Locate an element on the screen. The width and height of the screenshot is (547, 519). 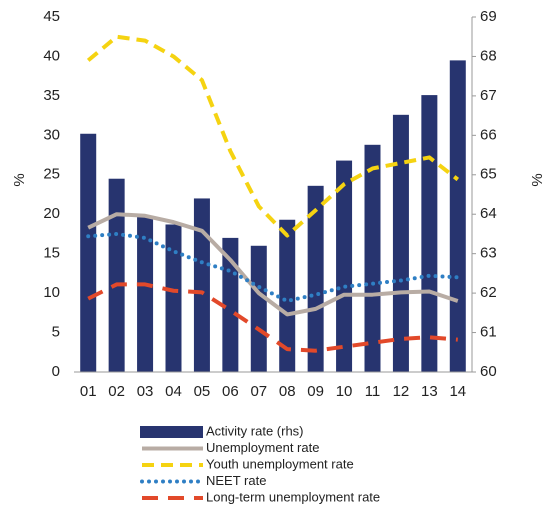
x-tick-label: 14 is located at coordinates (457, 391).